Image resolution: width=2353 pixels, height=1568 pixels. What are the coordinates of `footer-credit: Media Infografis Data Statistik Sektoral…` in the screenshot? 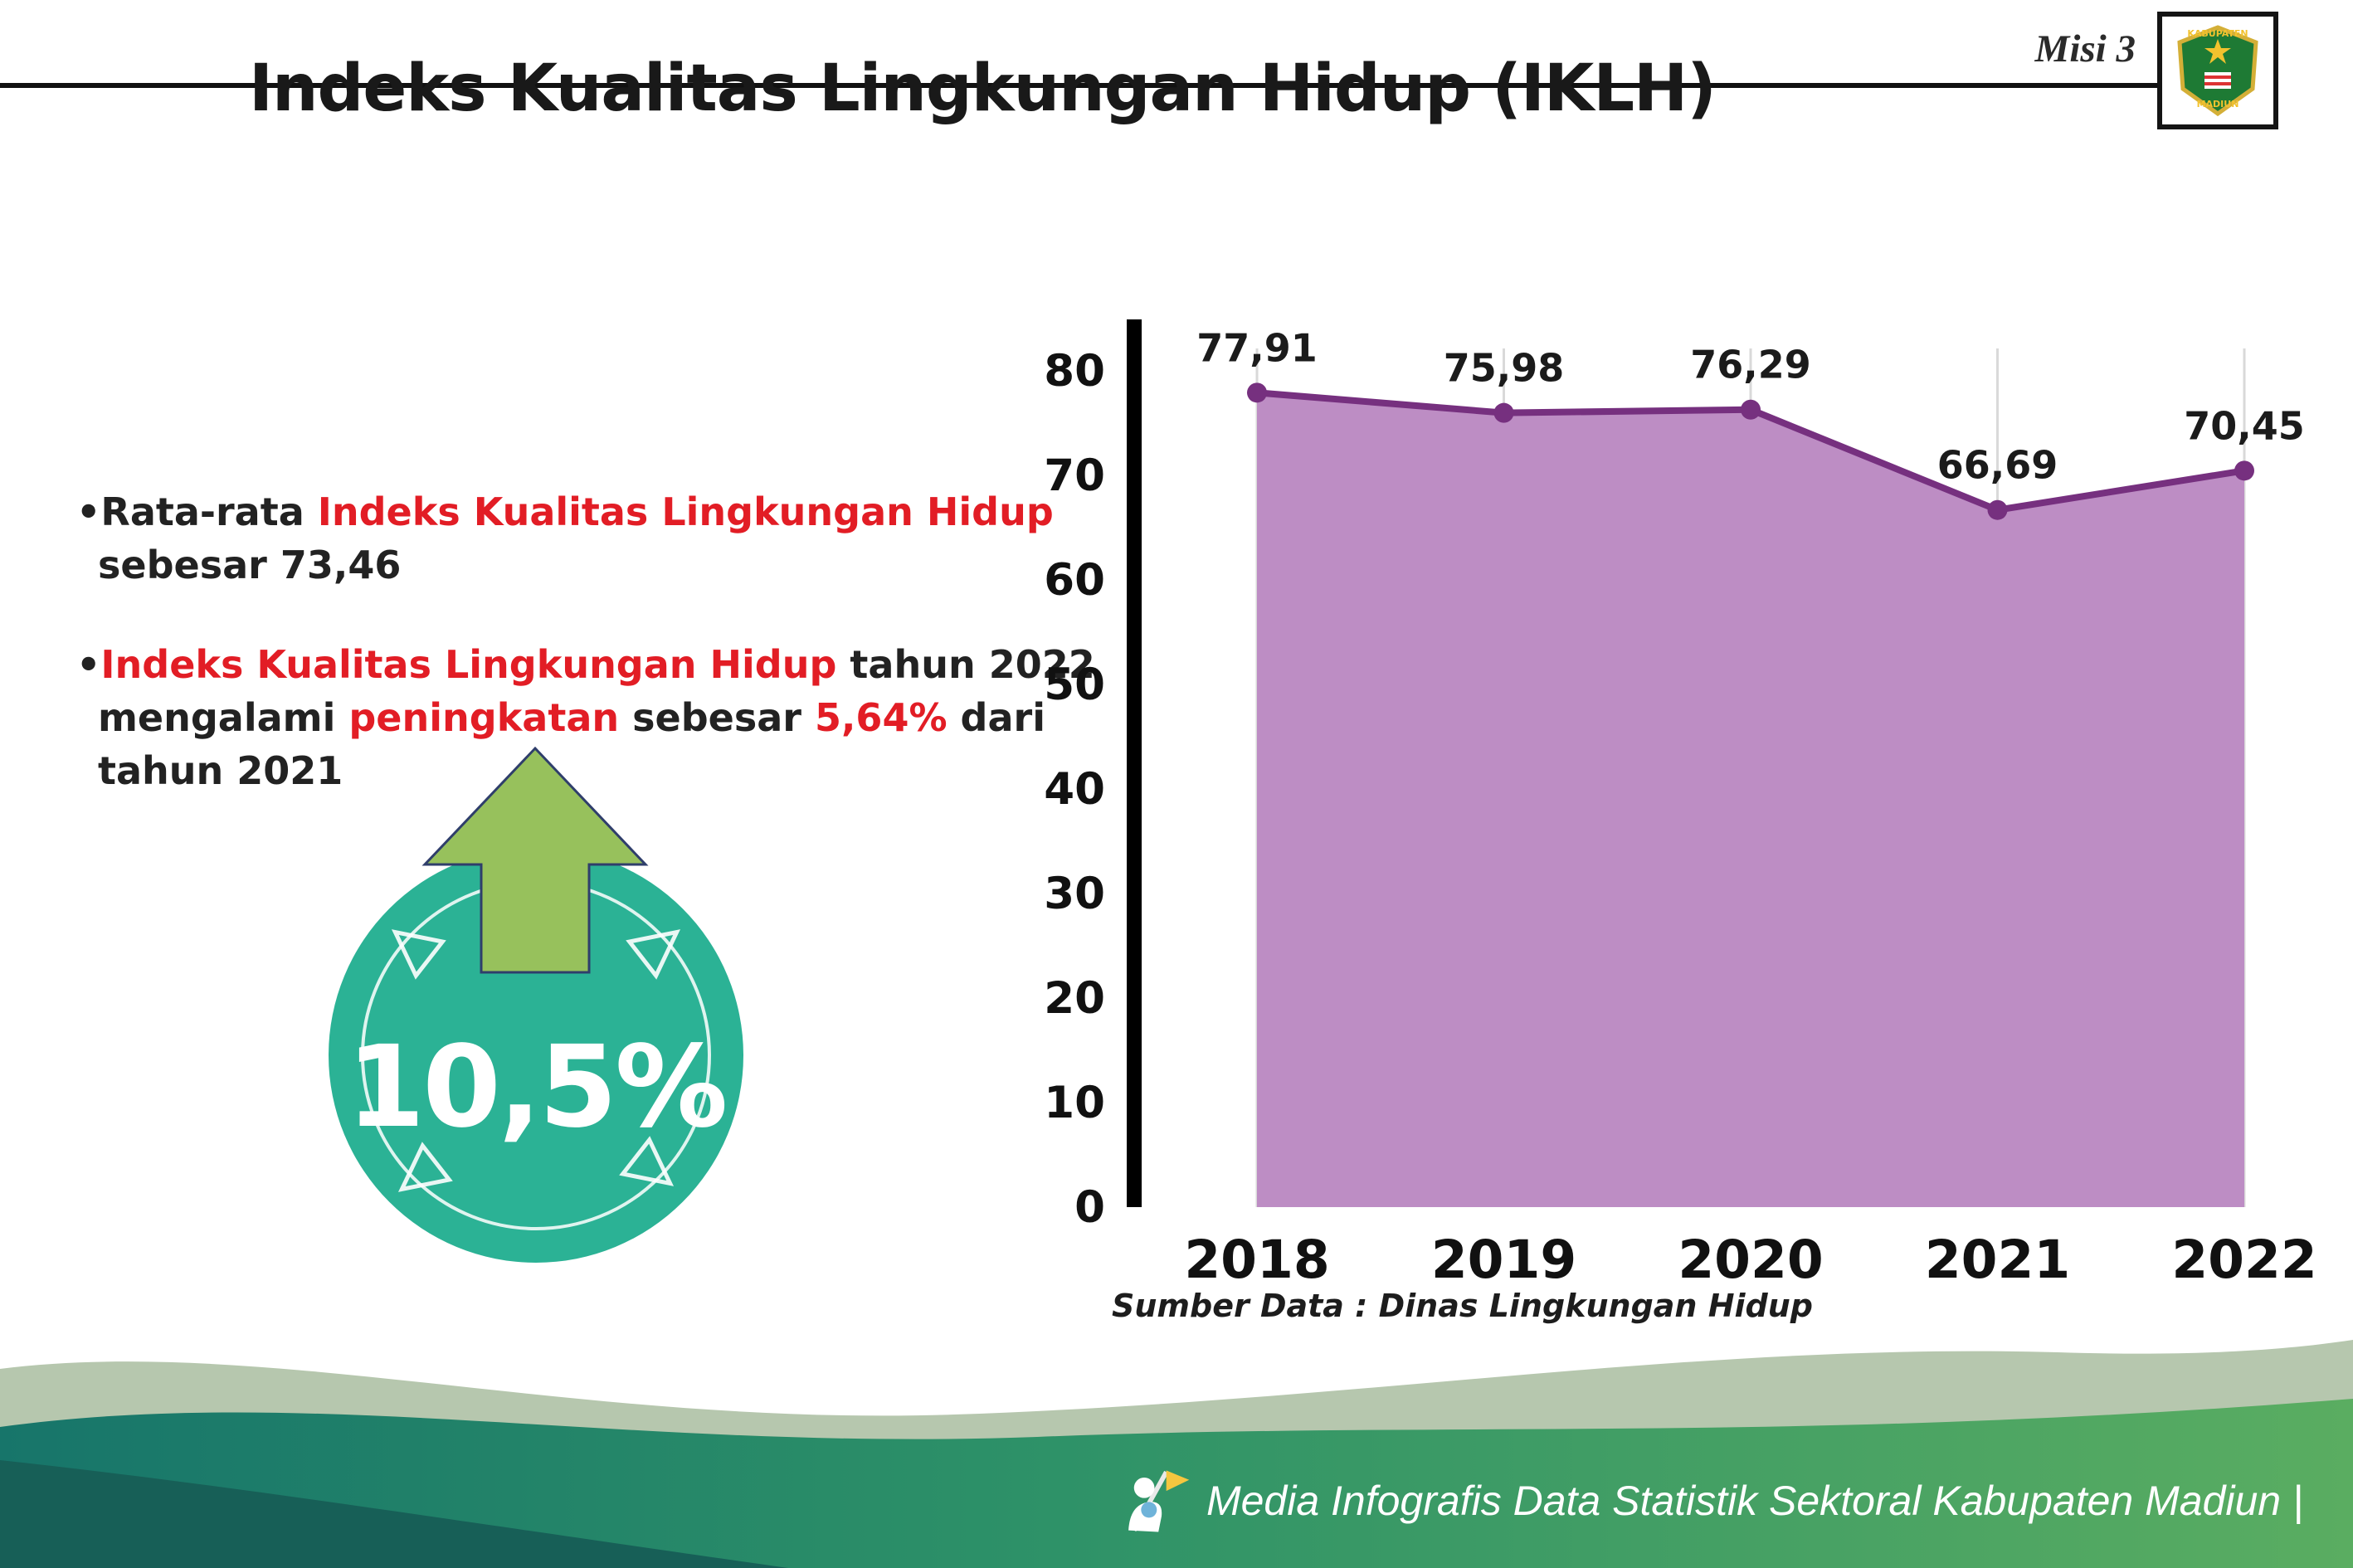 It's located at (1754, 1500).